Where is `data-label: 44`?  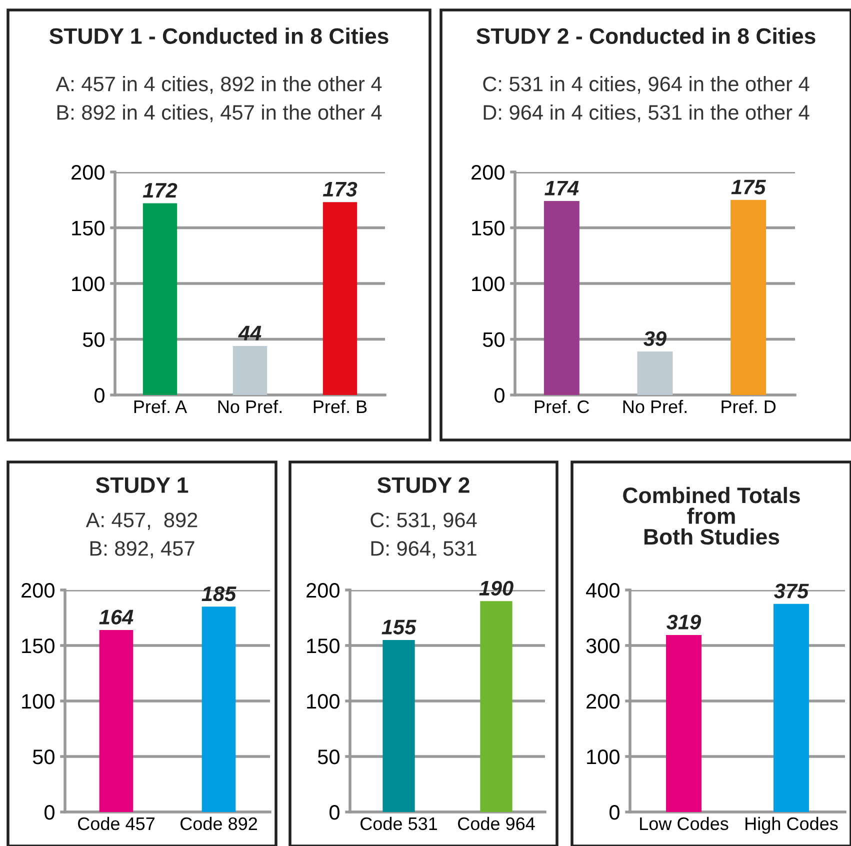 data-label: 44 is located at coordinates (250, 333).